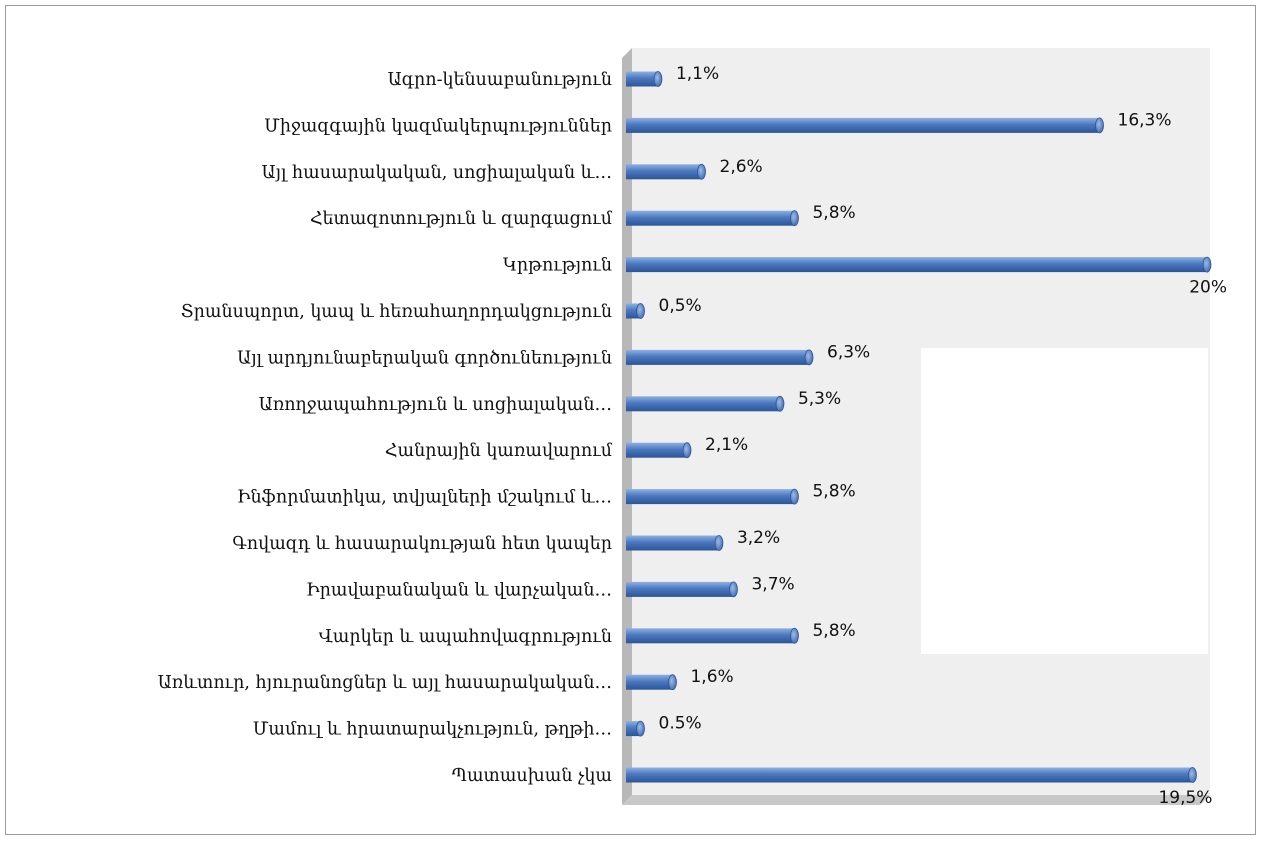 Image resolution: width=1262 pixels, height=841 pixels. What do you see at coordinates (741, 167) in the screenshot?
I see `data-label: 2,6%` at bounding box center [741, 167].